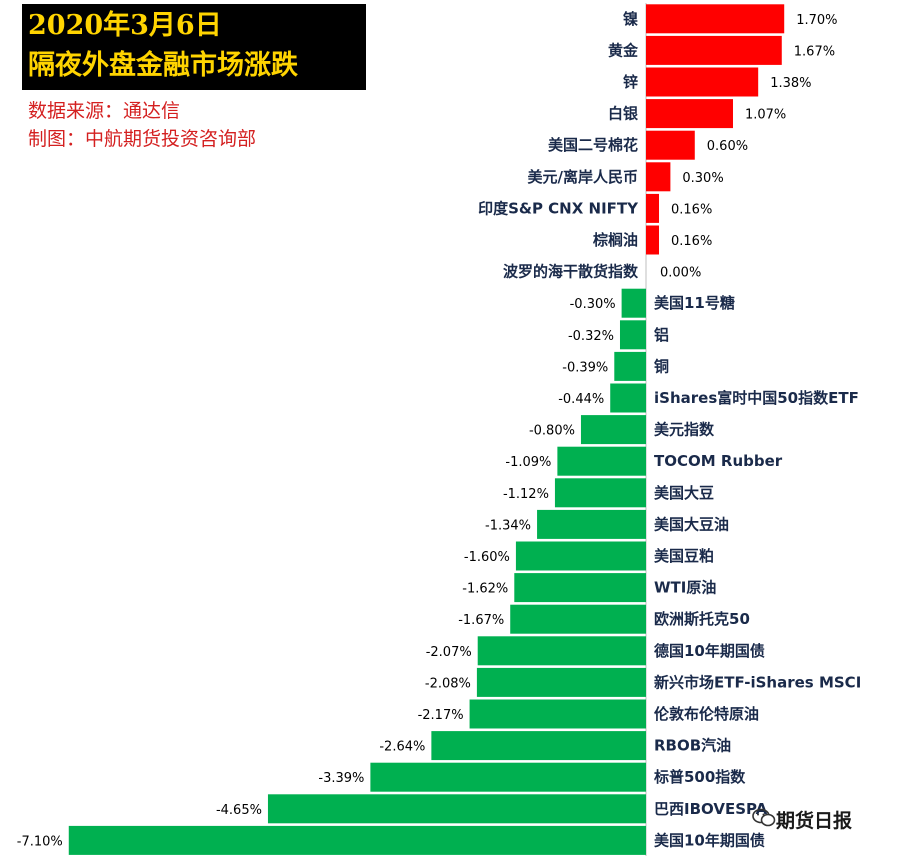 The image size is (899, 856). I want to click on value-label: 1.38%, so click(790, 83).